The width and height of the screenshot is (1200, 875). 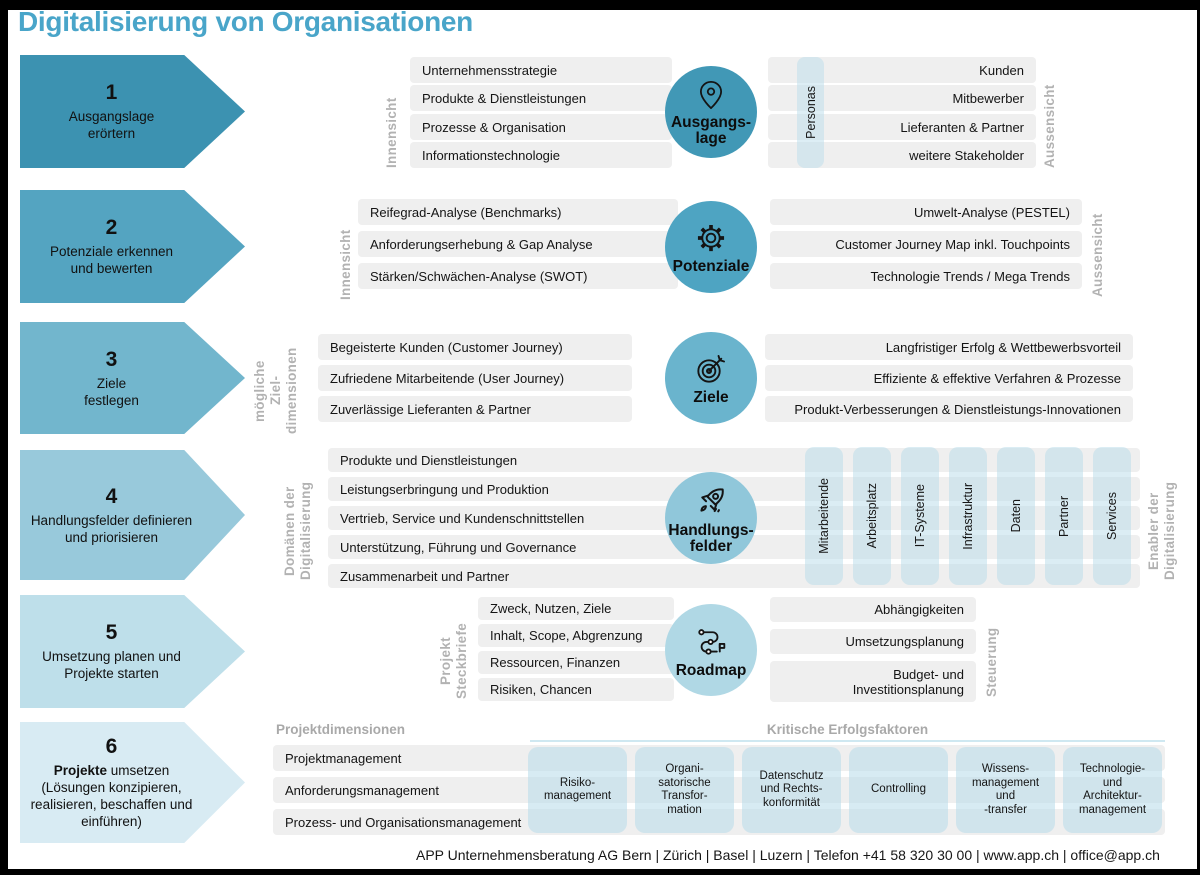 I want to click on bar-item: Risiken, Chancen, so click(x=576, y=689).